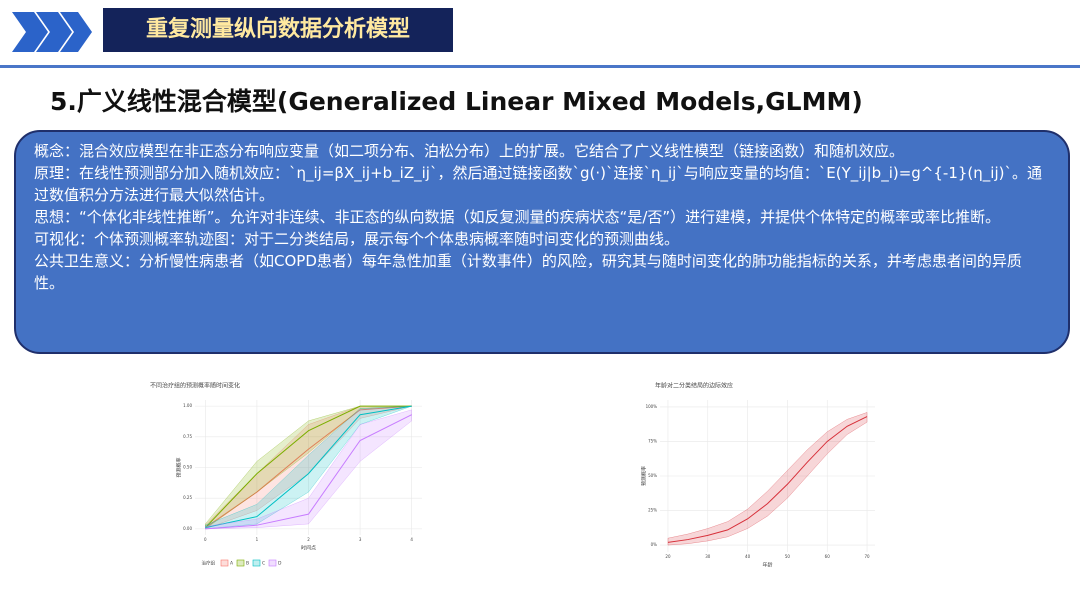  I want to click on x-tick-label: 60, so click(828, 556).